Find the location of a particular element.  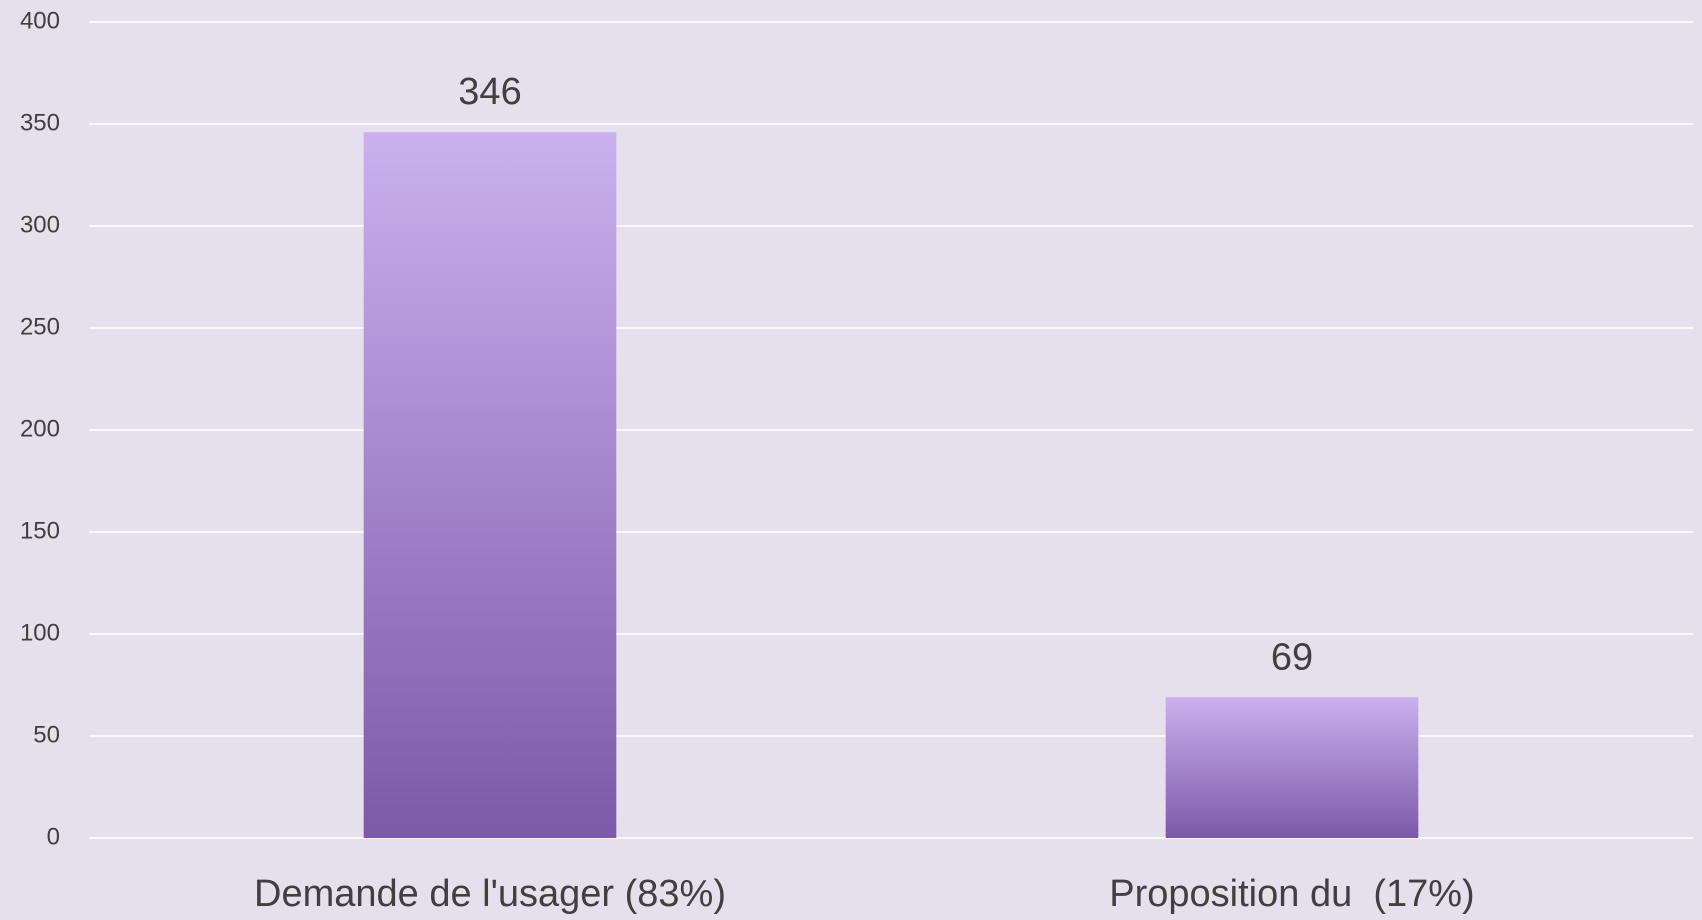

y-tick-label: 50 is located at coordinates (46, 734).